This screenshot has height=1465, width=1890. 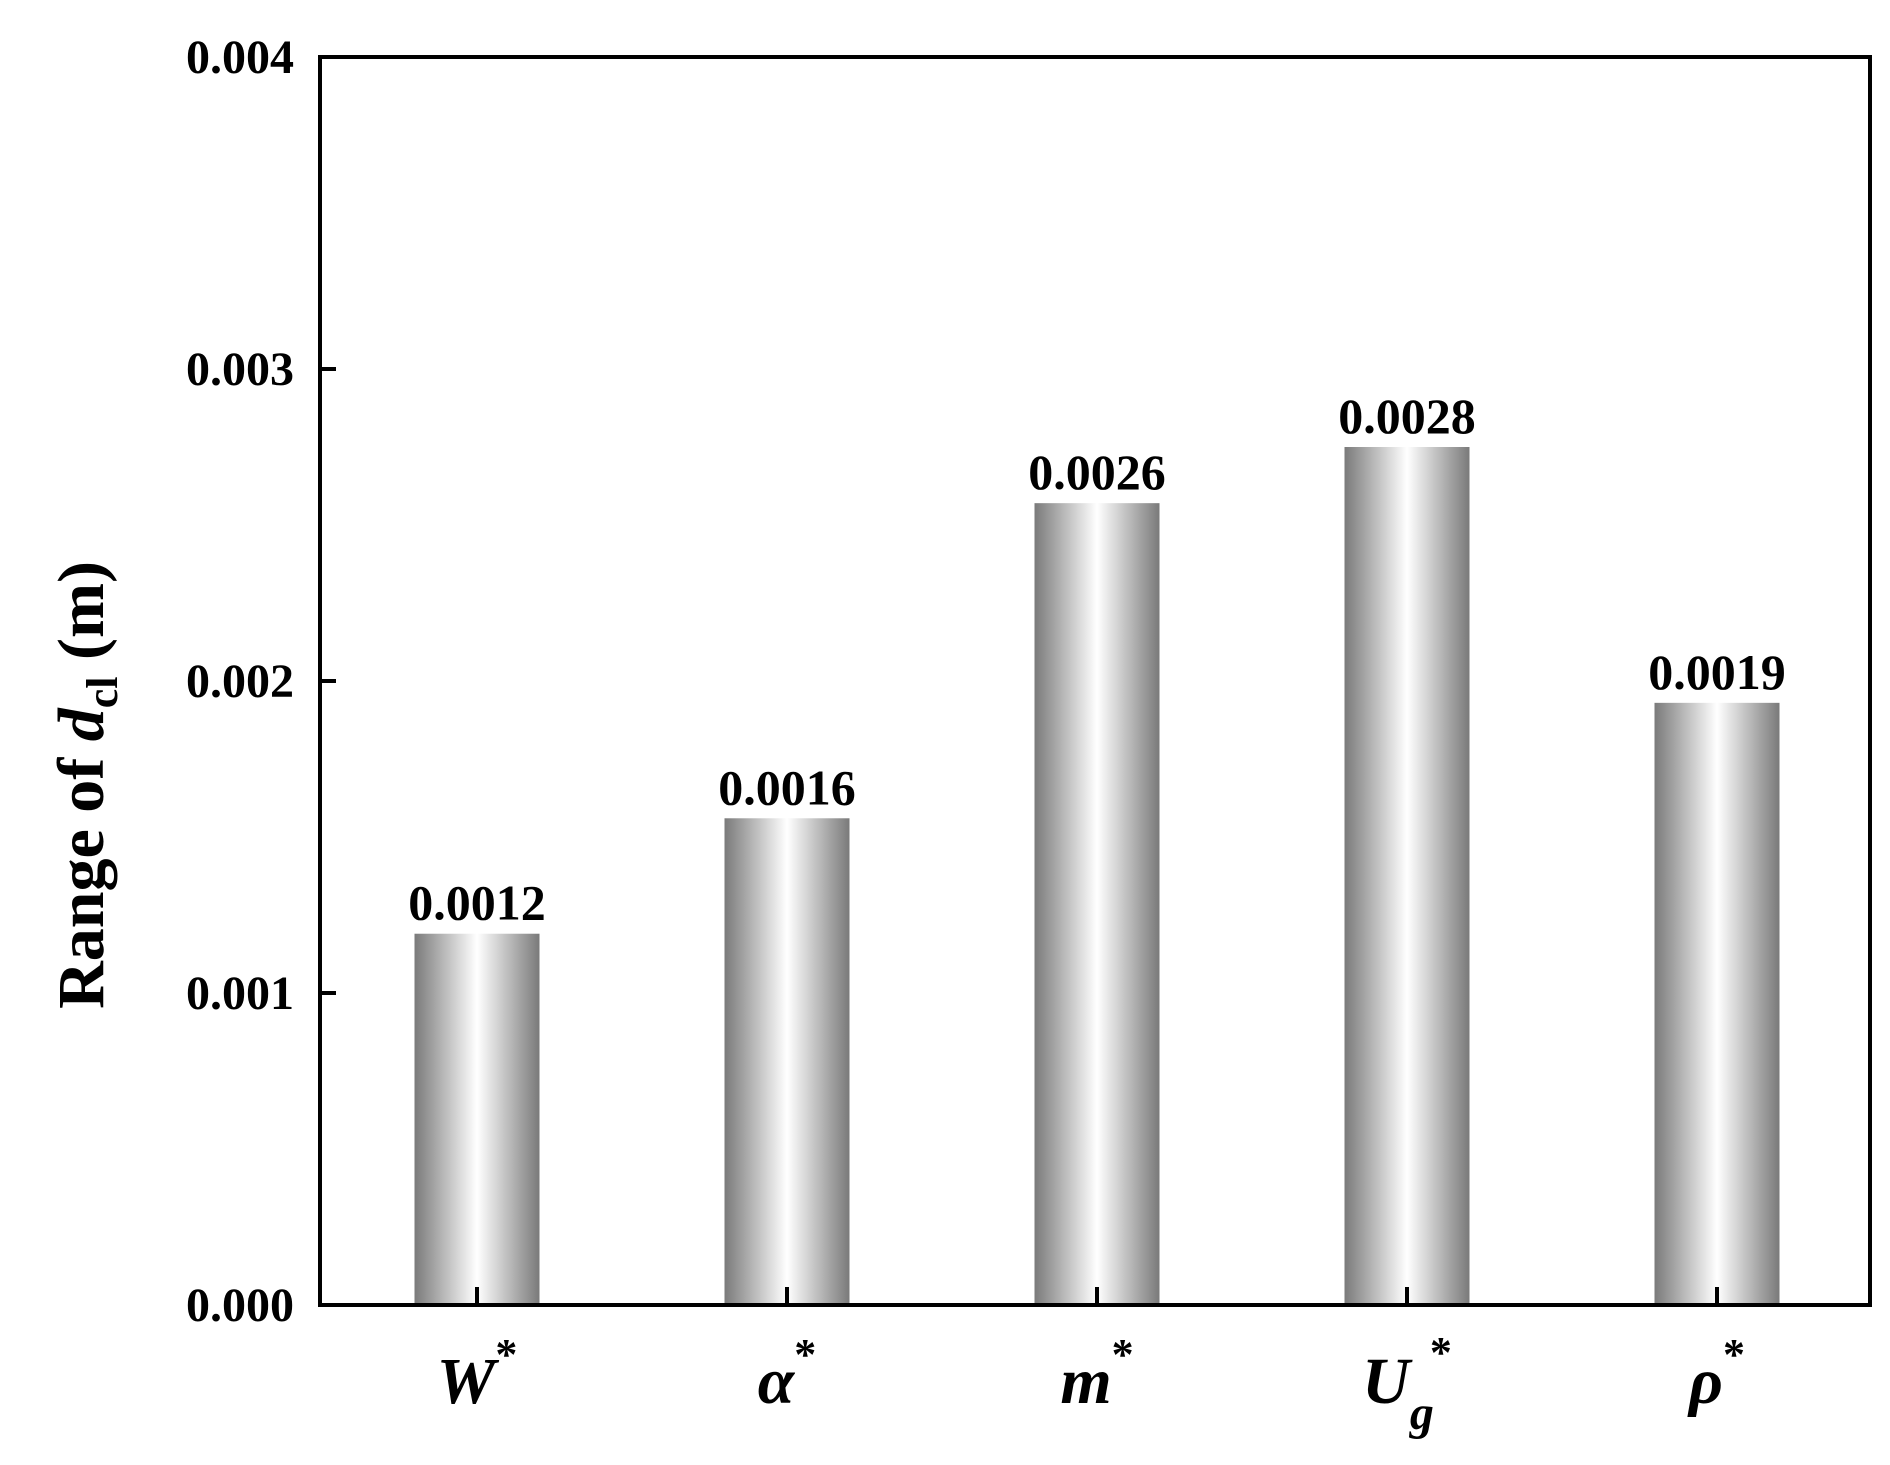 I want to click on y-tick-label: 0.004, so click(x=240, y=57).